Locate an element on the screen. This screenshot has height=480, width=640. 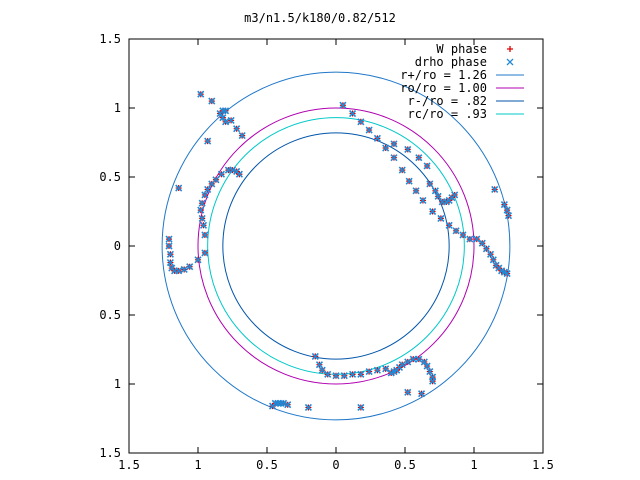
chart-title: m3/n1.5/k180/0.82/512 is located at coordinates (320, 18).